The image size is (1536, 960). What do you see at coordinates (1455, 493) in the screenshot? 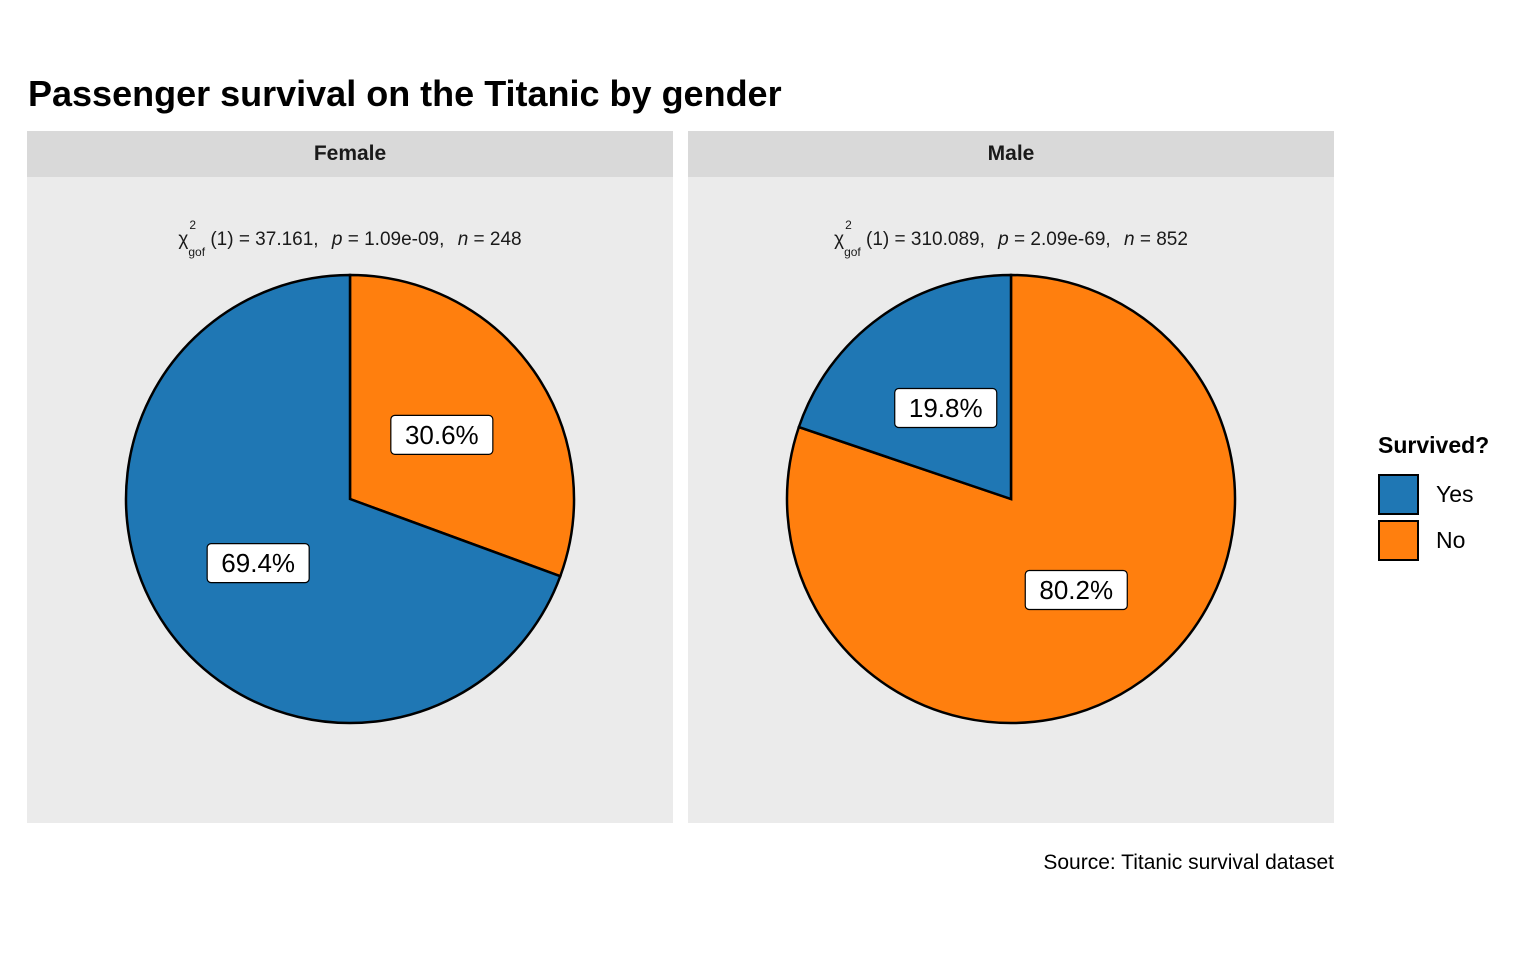
I see `legend-label-yes: Yes` at bounding box center [1455, 493].